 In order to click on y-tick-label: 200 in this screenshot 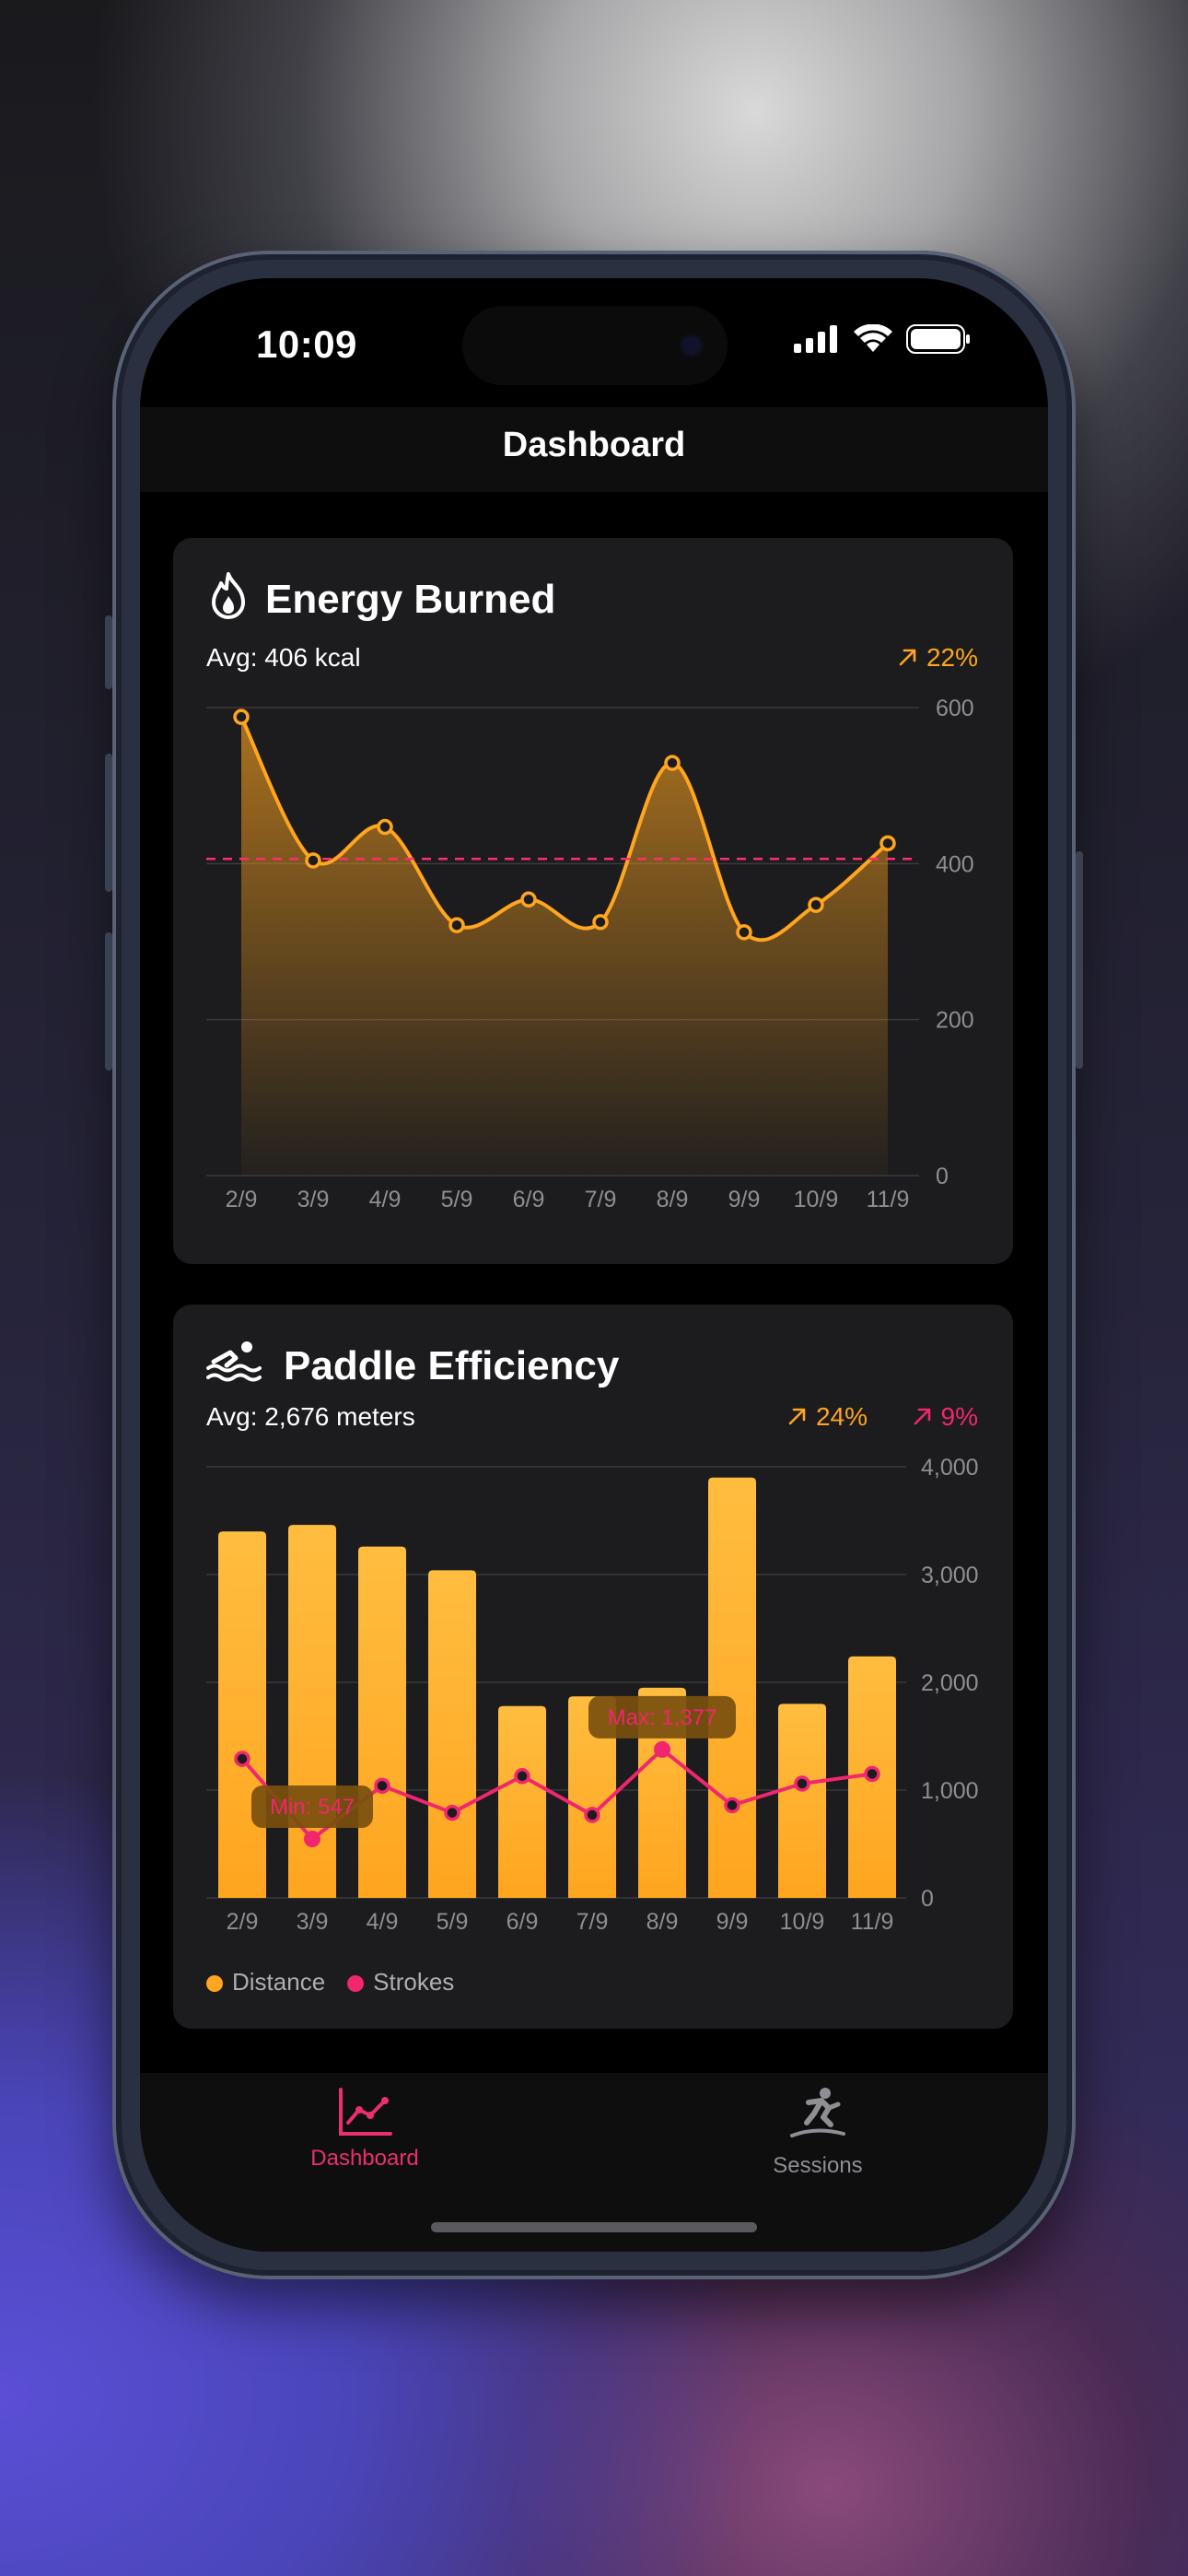, I will do `click(955, 1021)`.